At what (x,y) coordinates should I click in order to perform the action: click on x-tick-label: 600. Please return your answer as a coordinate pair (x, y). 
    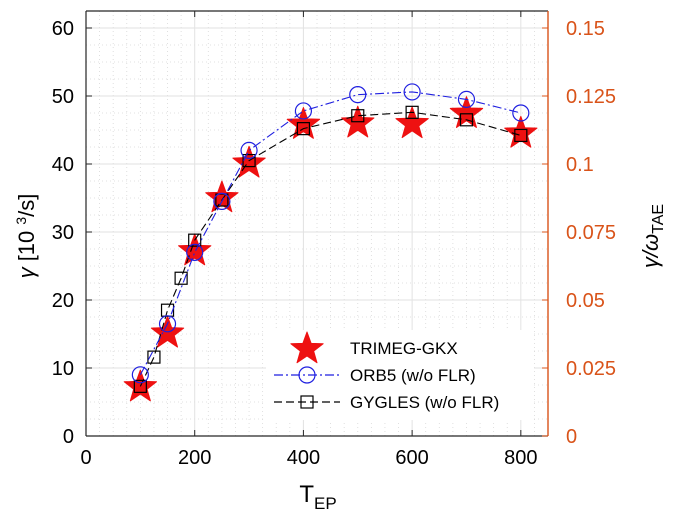
    Looking at the image, I should click on (411, 458).